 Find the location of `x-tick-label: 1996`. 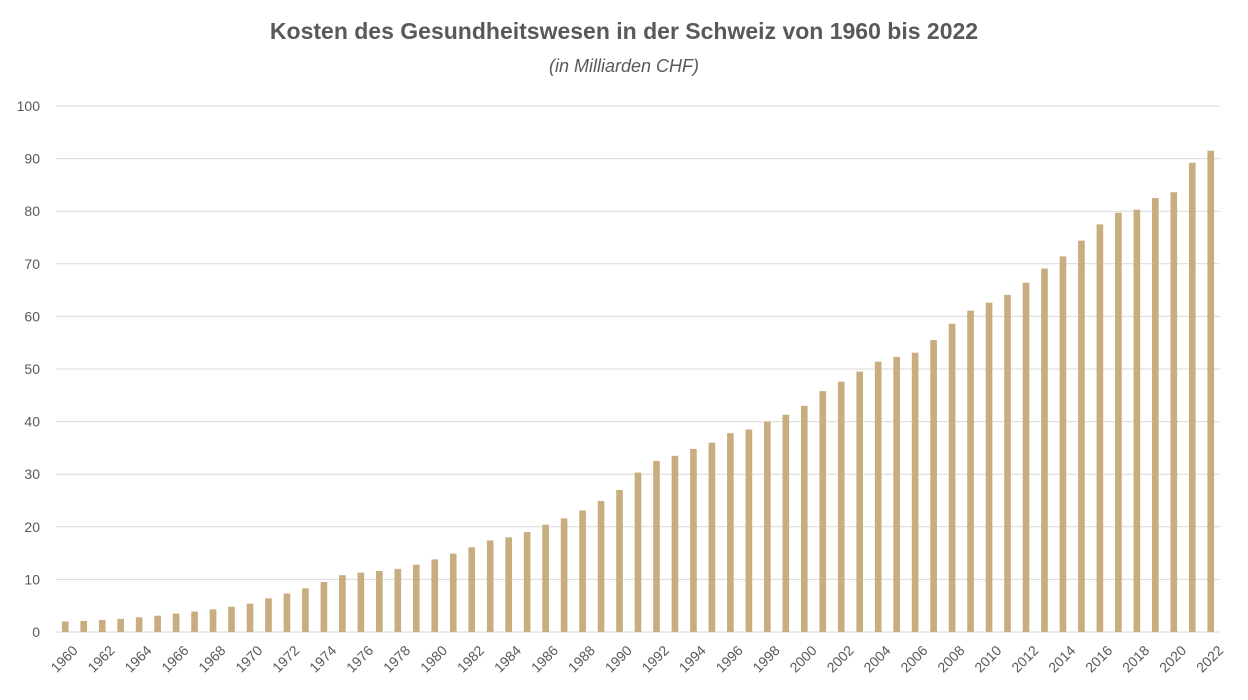

x-tick-label: 1996 is located at coordinates (729, 658).